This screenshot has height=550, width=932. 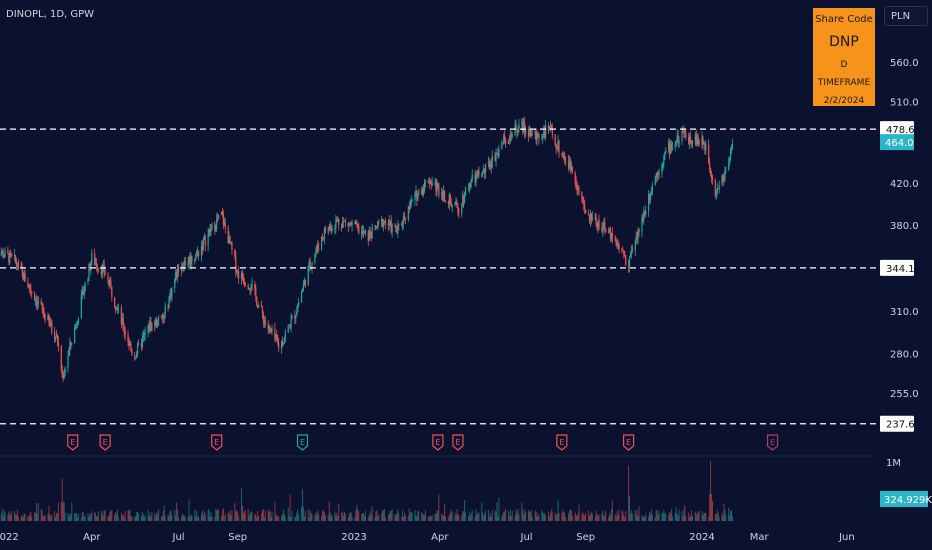 I want to click on time-tick-label: Sep, so click(x=585, y=537).